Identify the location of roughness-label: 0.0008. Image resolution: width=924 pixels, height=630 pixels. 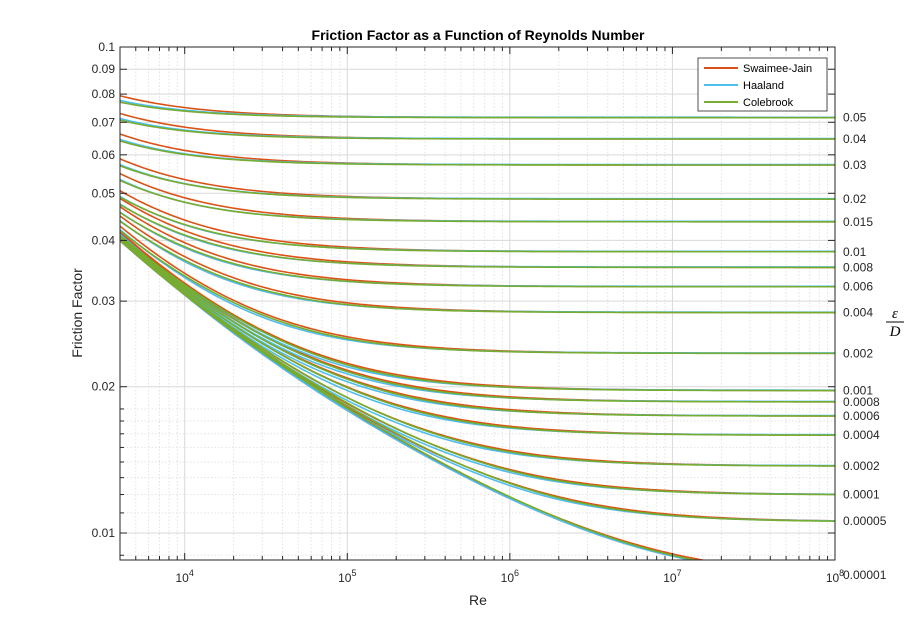
(861, 402).